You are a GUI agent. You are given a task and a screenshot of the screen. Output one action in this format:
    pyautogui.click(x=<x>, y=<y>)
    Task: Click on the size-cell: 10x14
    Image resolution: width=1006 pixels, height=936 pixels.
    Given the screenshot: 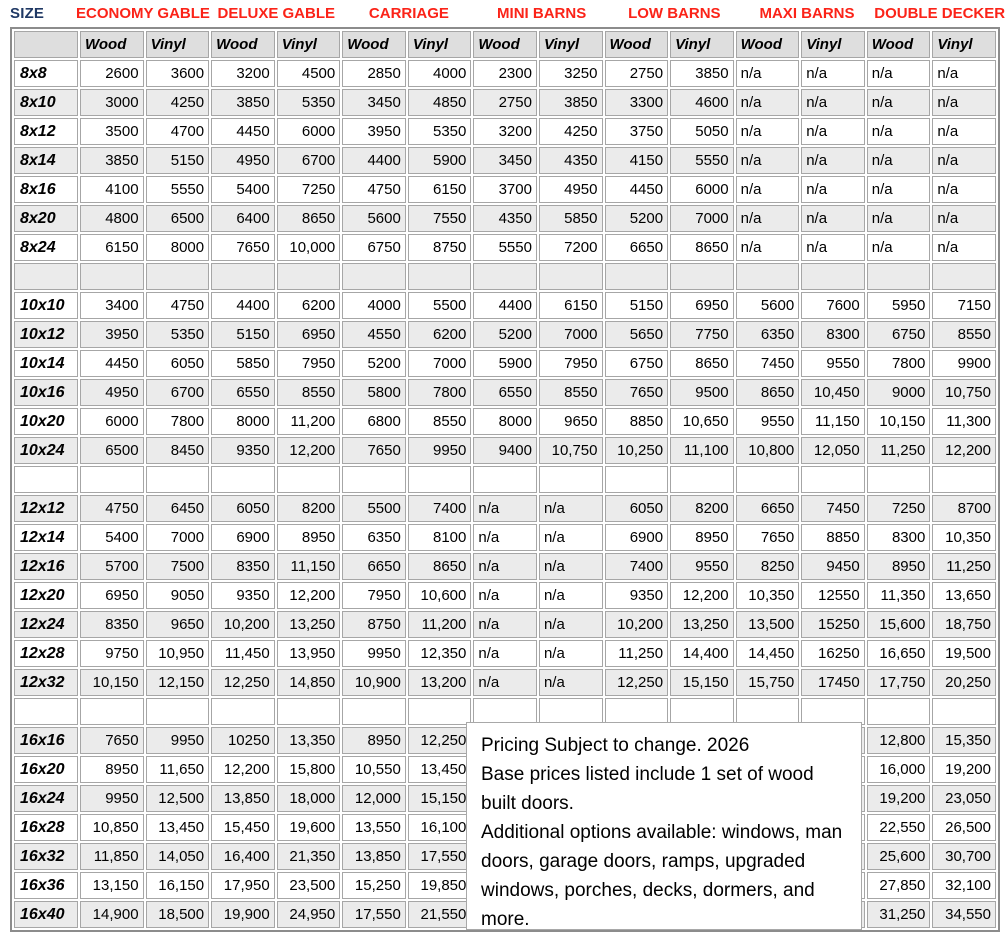 What is the action you would take?
    pyautogui.click(x=46, y=363)
    